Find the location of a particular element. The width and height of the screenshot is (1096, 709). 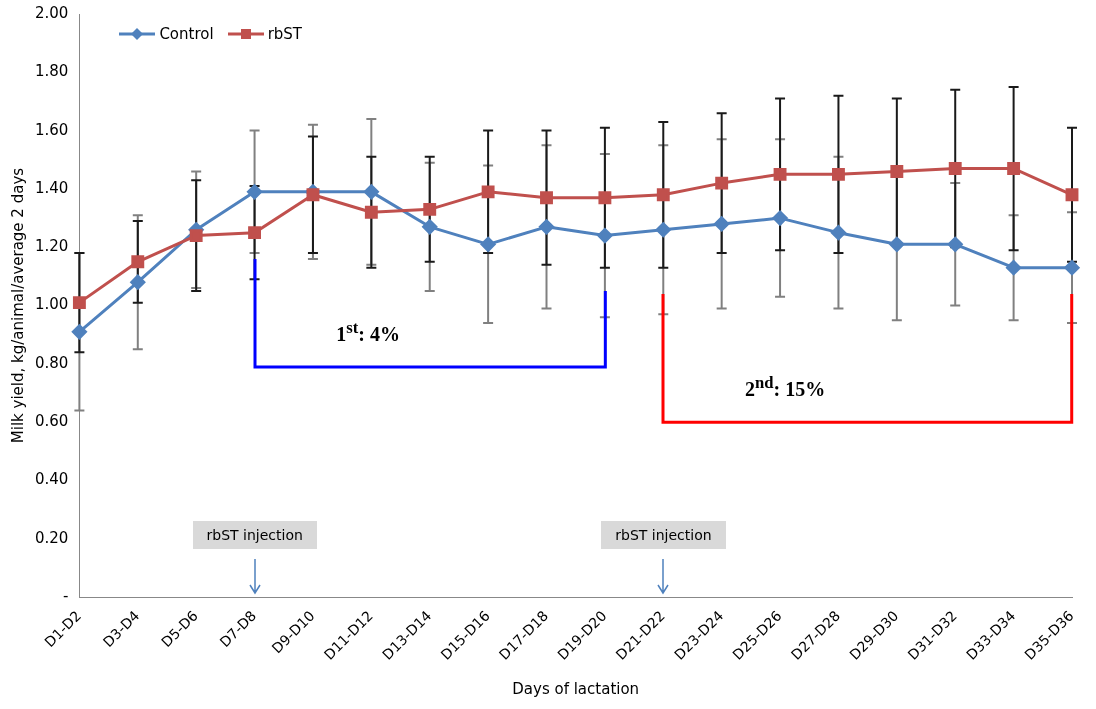

legend-label: Control is located at coordinates (186, 34).